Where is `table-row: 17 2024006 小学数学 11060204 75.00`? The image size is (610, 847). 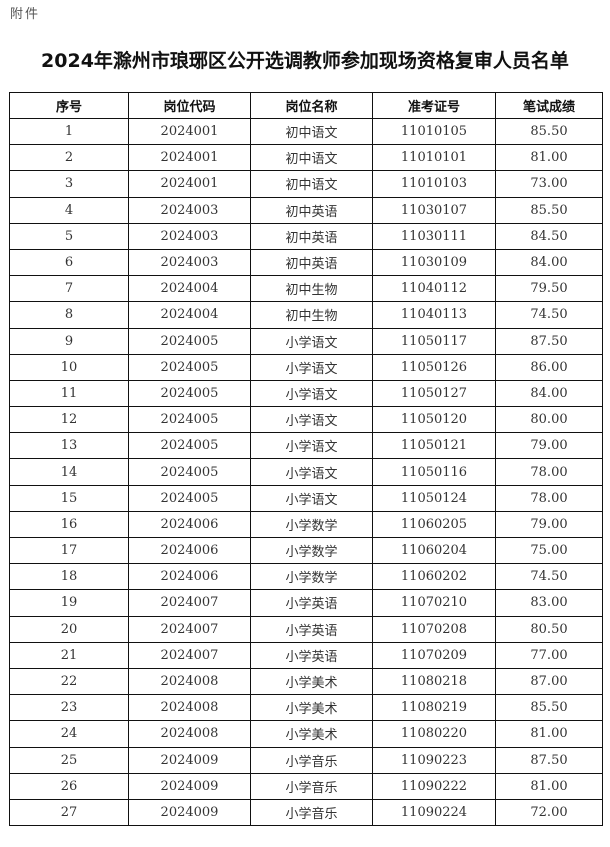 table-row: 17 2024006 小学数学 11060204 75.00 is located at coordinates (306, 550).